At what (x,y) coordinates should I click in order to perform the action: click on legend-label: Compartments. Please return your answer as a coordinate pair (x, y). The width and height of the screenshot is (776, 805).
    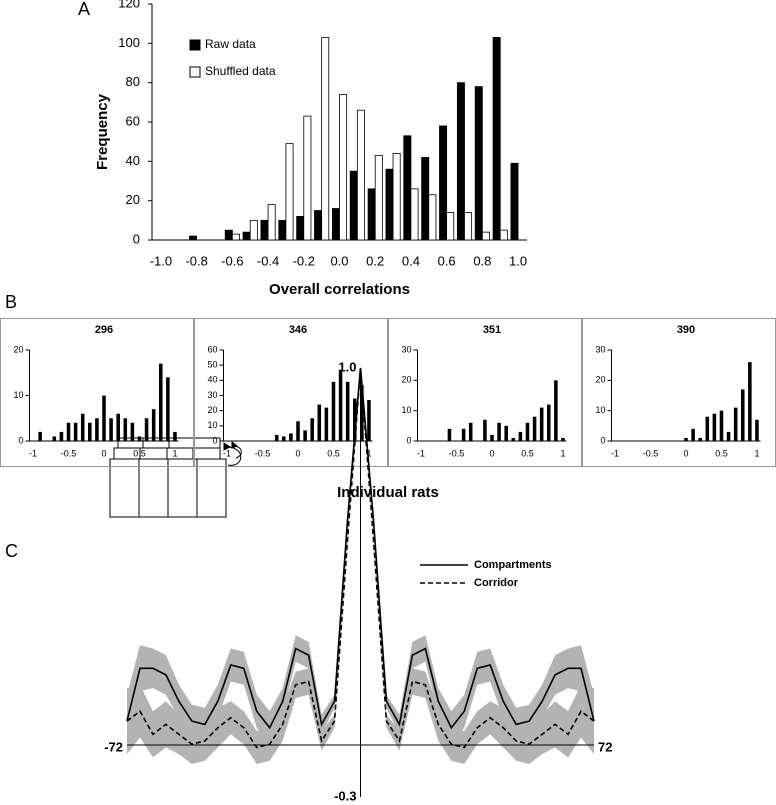
    Looking at the image, I should click on (513, 565).